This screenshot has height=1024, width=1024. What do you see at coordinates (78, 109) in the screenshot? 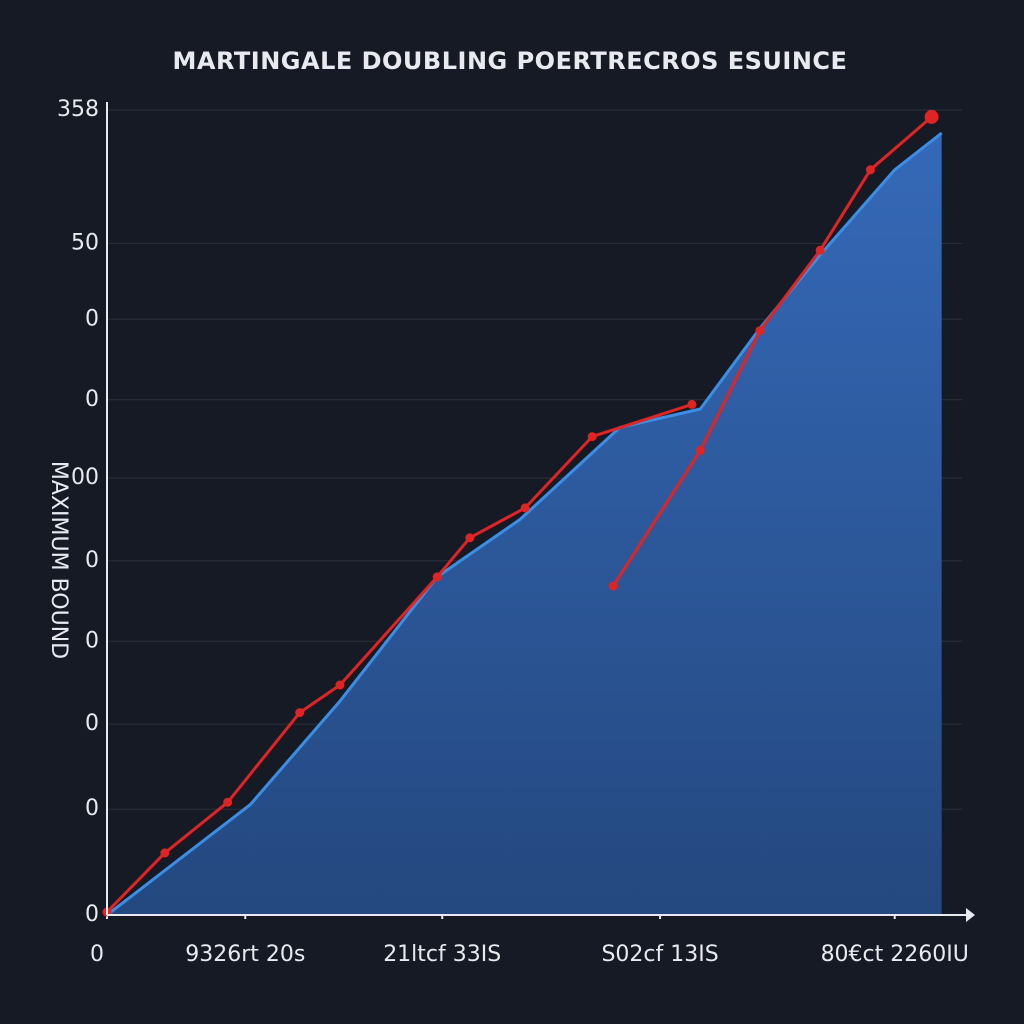
I see `y-tick-label: 358` at bounding box center [78, 109].